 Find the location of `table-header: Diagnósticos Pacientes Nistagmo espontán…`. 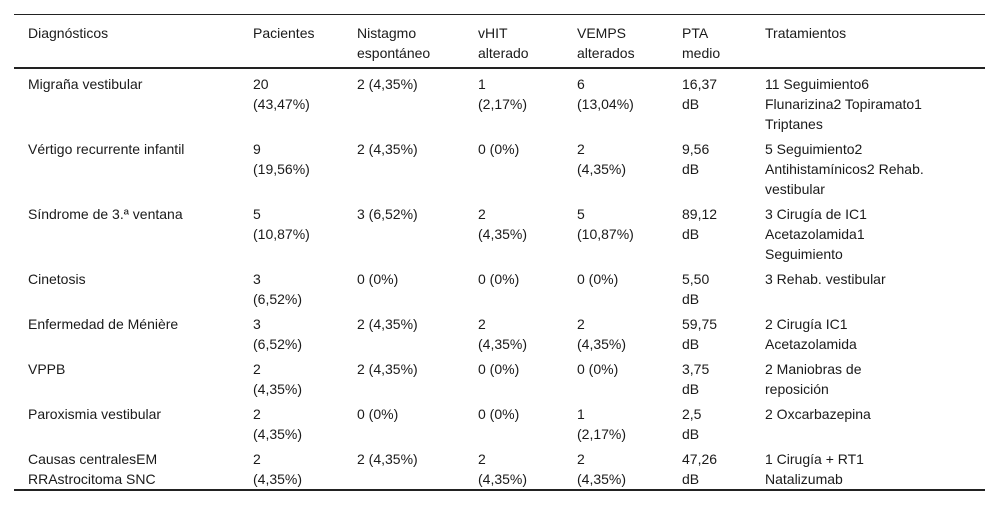

table-header: Diagnósticos Pacientes Nistagmo espontán… is located at coordinates (499, 41).